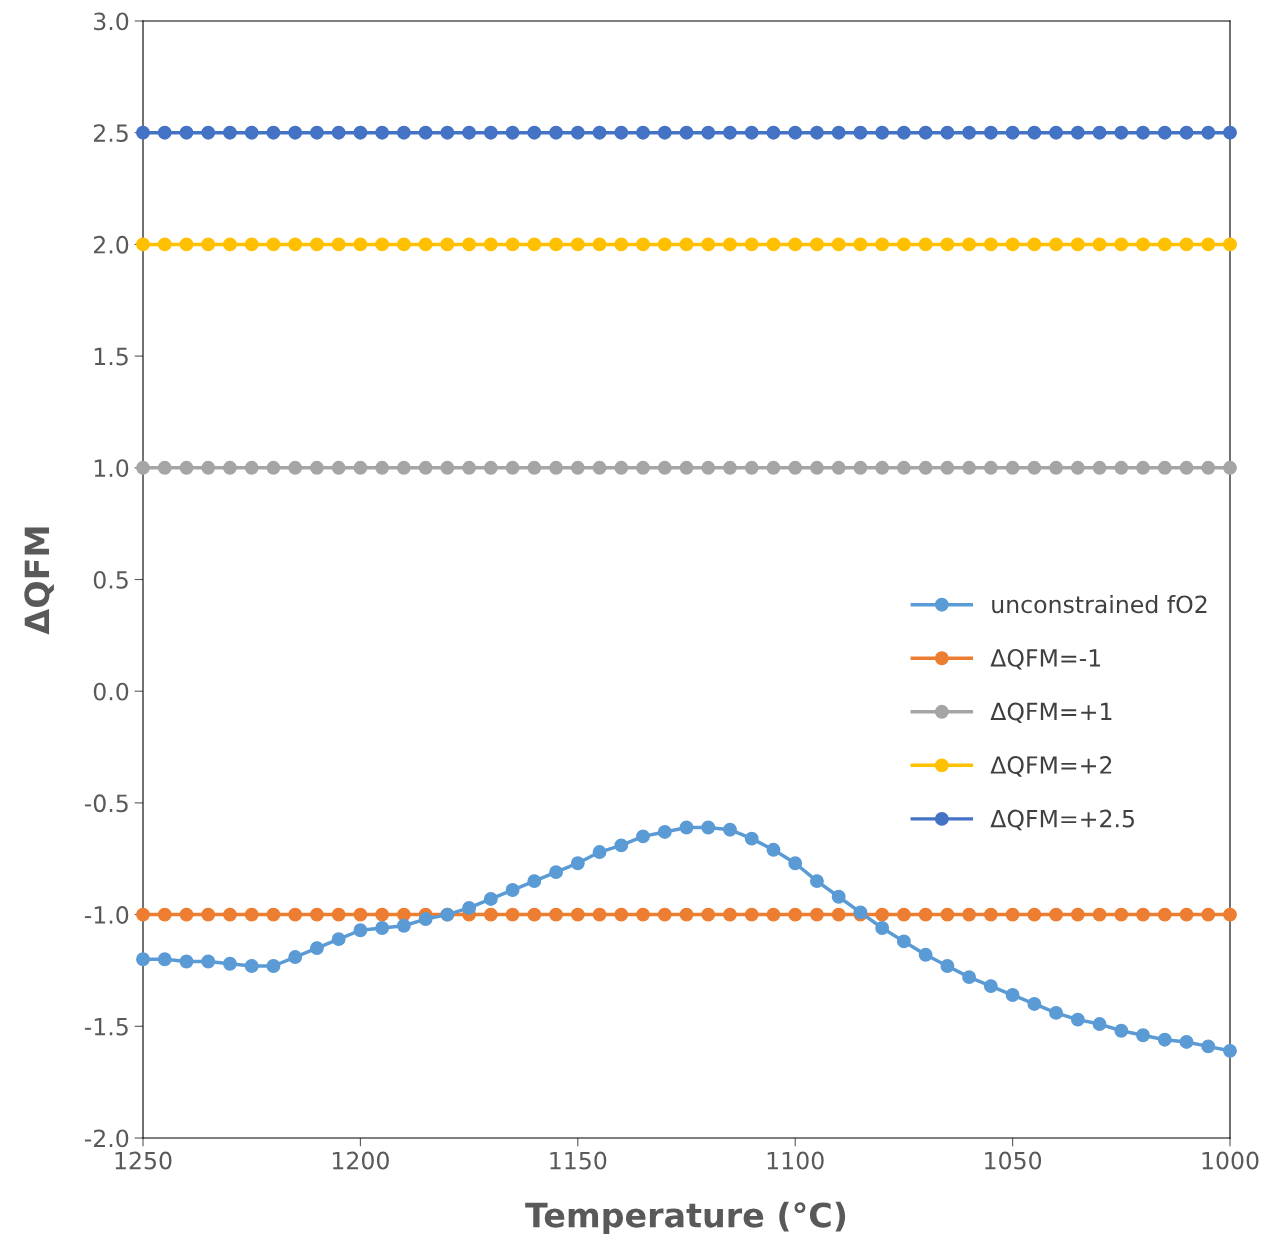  I want to click on x-tick-label: 1000, so click(1230, 1160).